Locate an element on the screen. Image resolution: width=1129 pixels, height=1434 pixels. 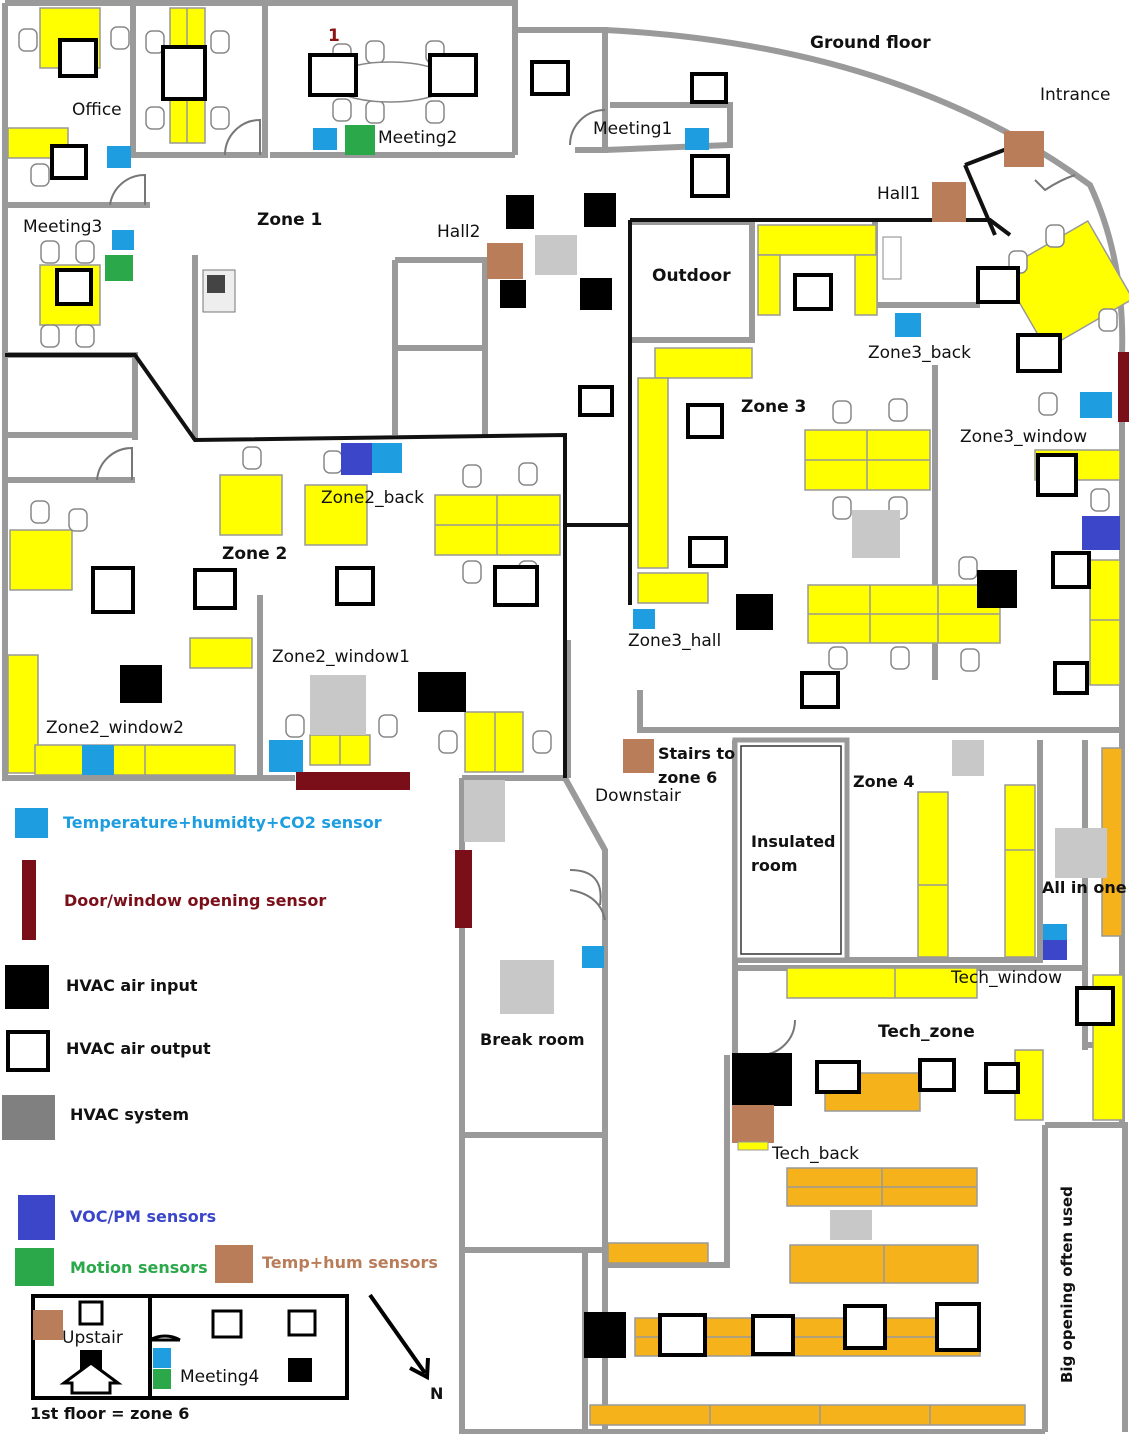
printer-icon is located at coordinates (219, 291).